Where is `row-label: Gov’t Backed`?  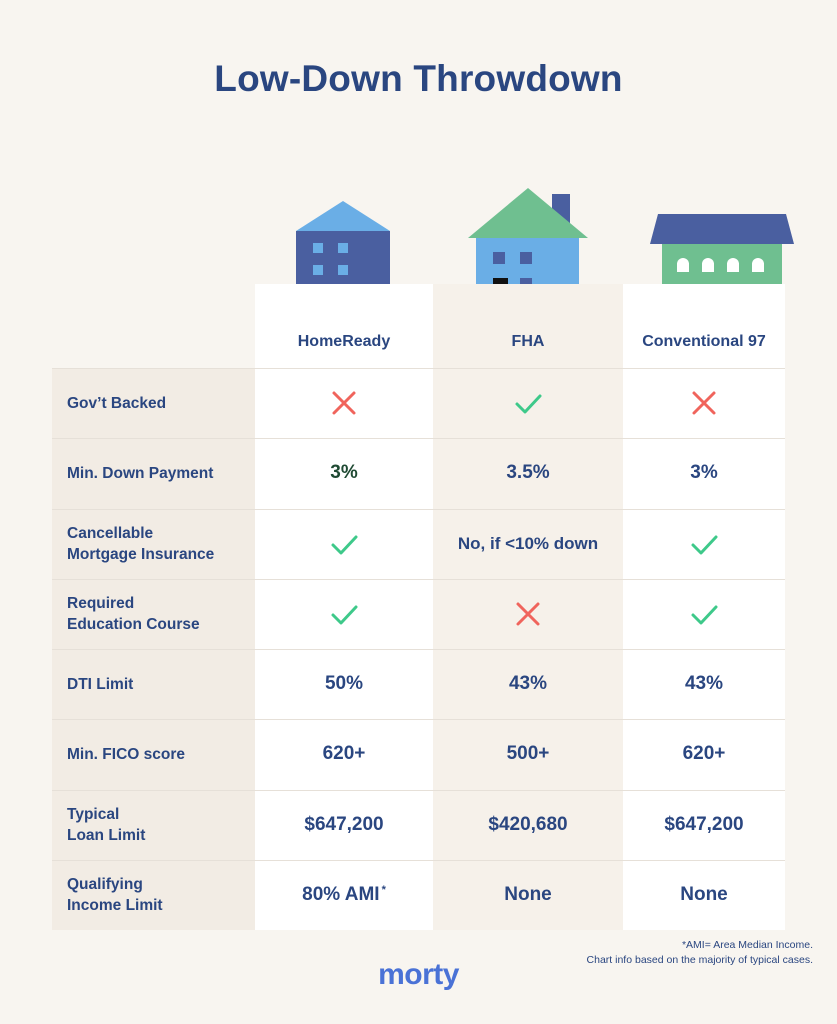 row-label: Gov’t Backed is located at coordinates (117, 403).